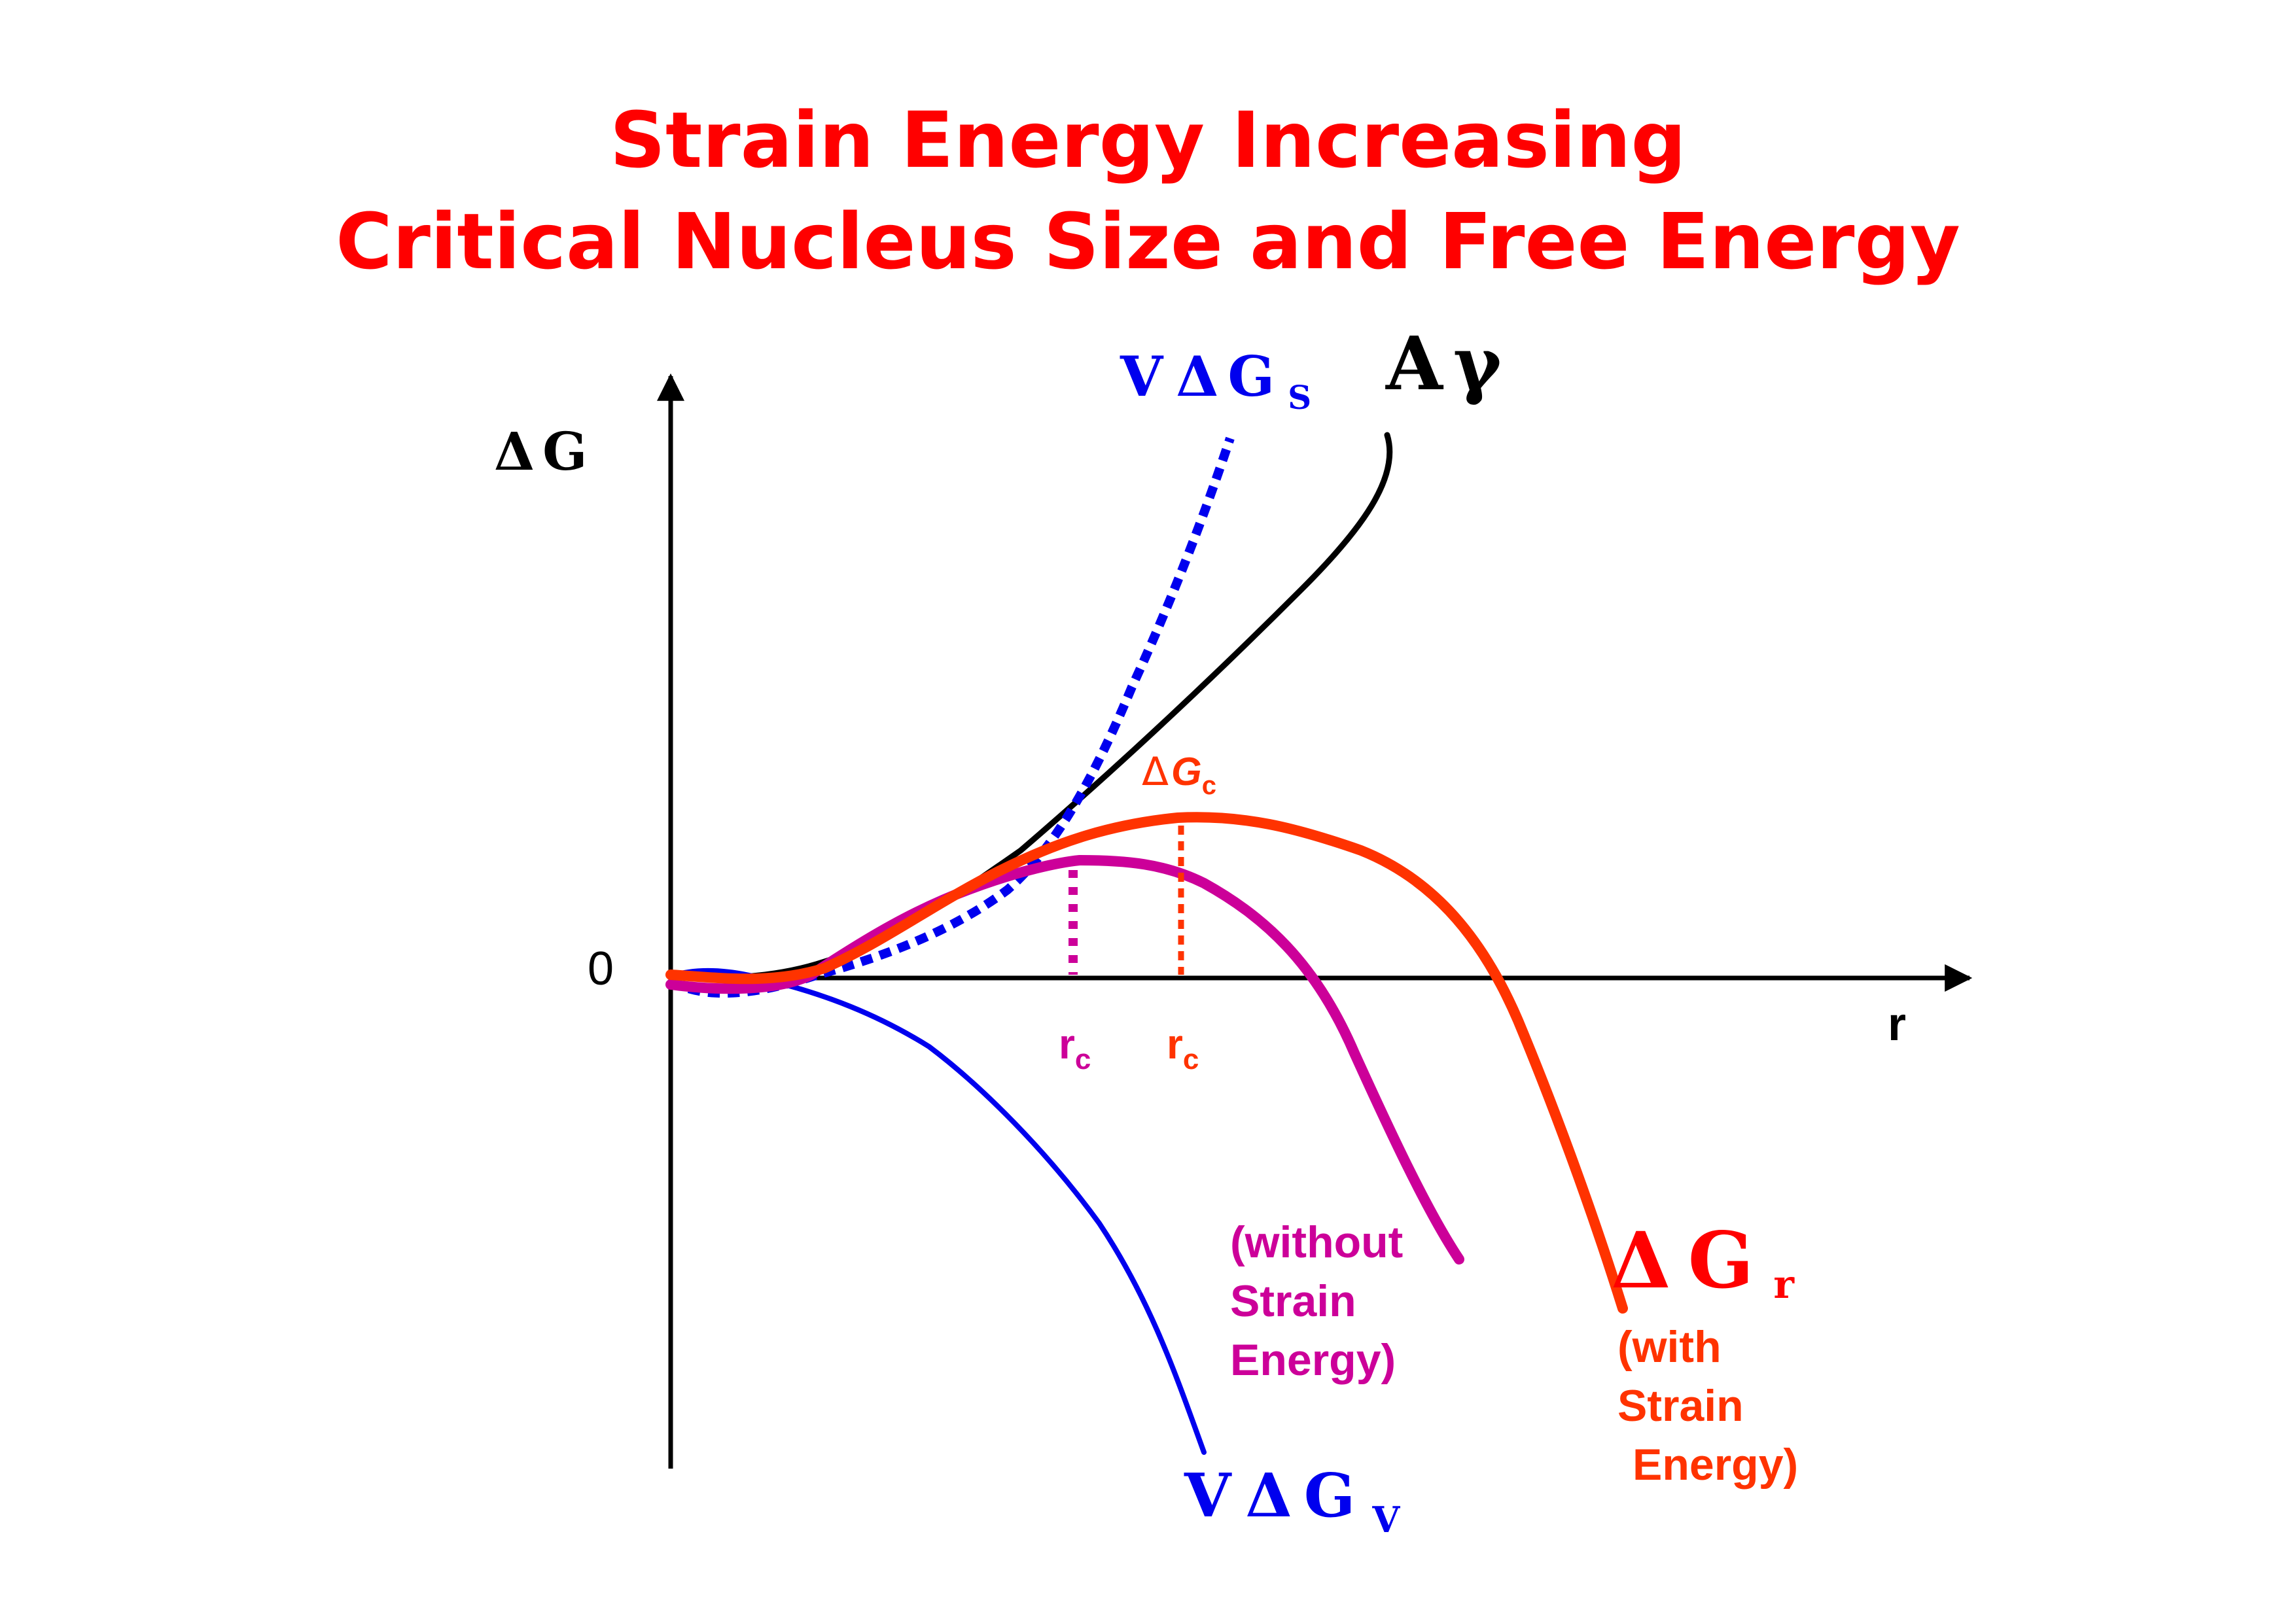 This screenshot has height=1623, width=2296. I want to click on volume-energy-curve, so click(938, 1212).